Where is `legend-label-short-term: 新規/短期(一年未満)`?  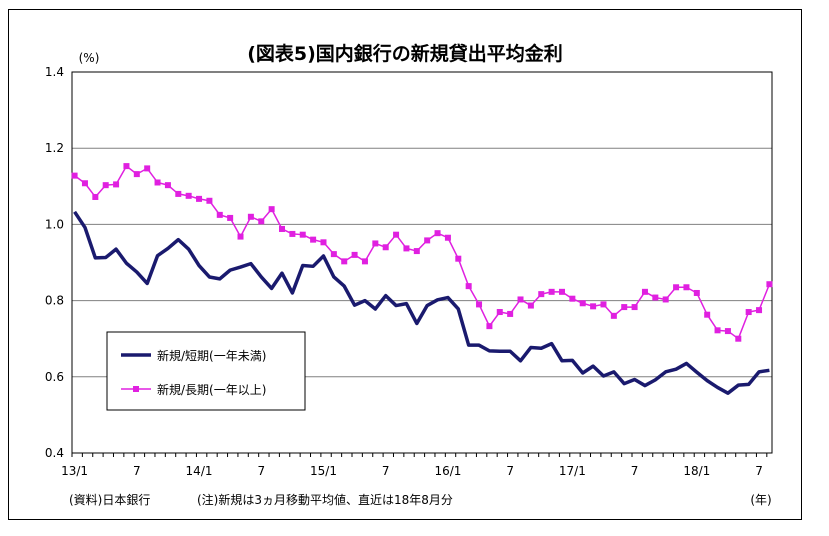 legend-label-short-term: 新規/短期(一年未満) is located at coordinates (211, 355).